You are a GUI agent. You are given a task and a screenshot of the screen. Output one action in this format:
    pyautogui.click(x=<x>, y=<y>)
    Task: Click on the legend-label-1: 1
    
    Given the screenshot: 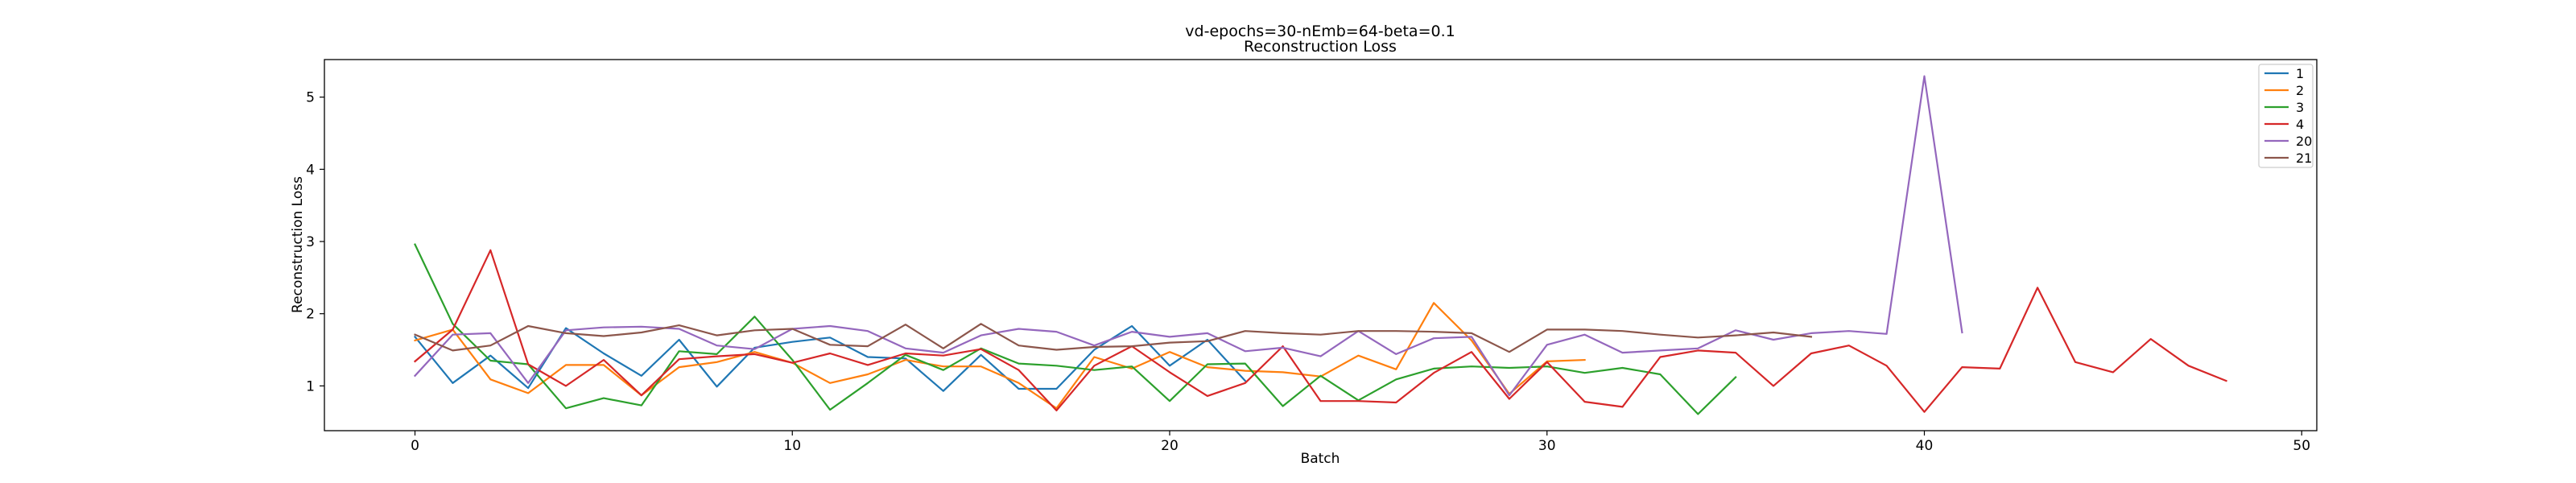 What is the action you would take?
    pyautogui.click(x=2300, y=73)
    